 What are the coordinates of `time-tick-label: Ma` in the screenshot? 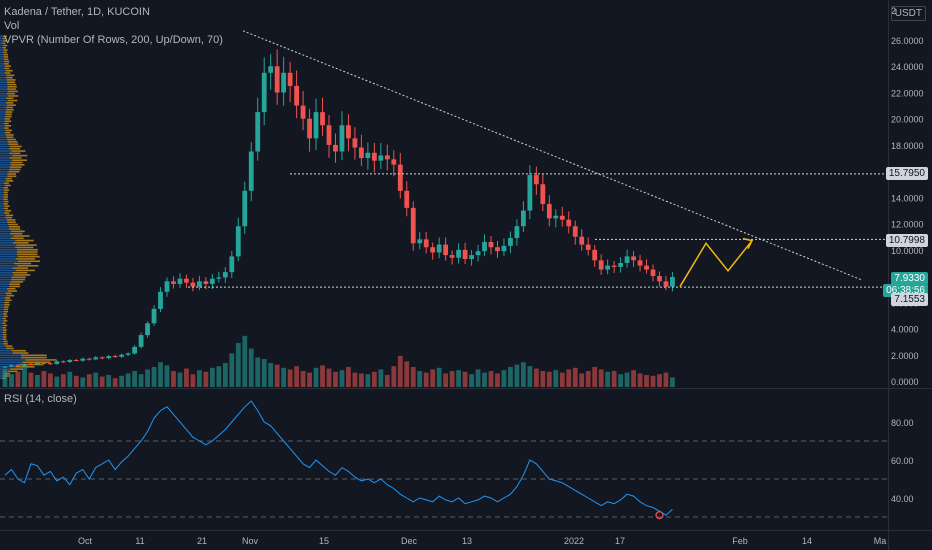 It's located at (880, 541).